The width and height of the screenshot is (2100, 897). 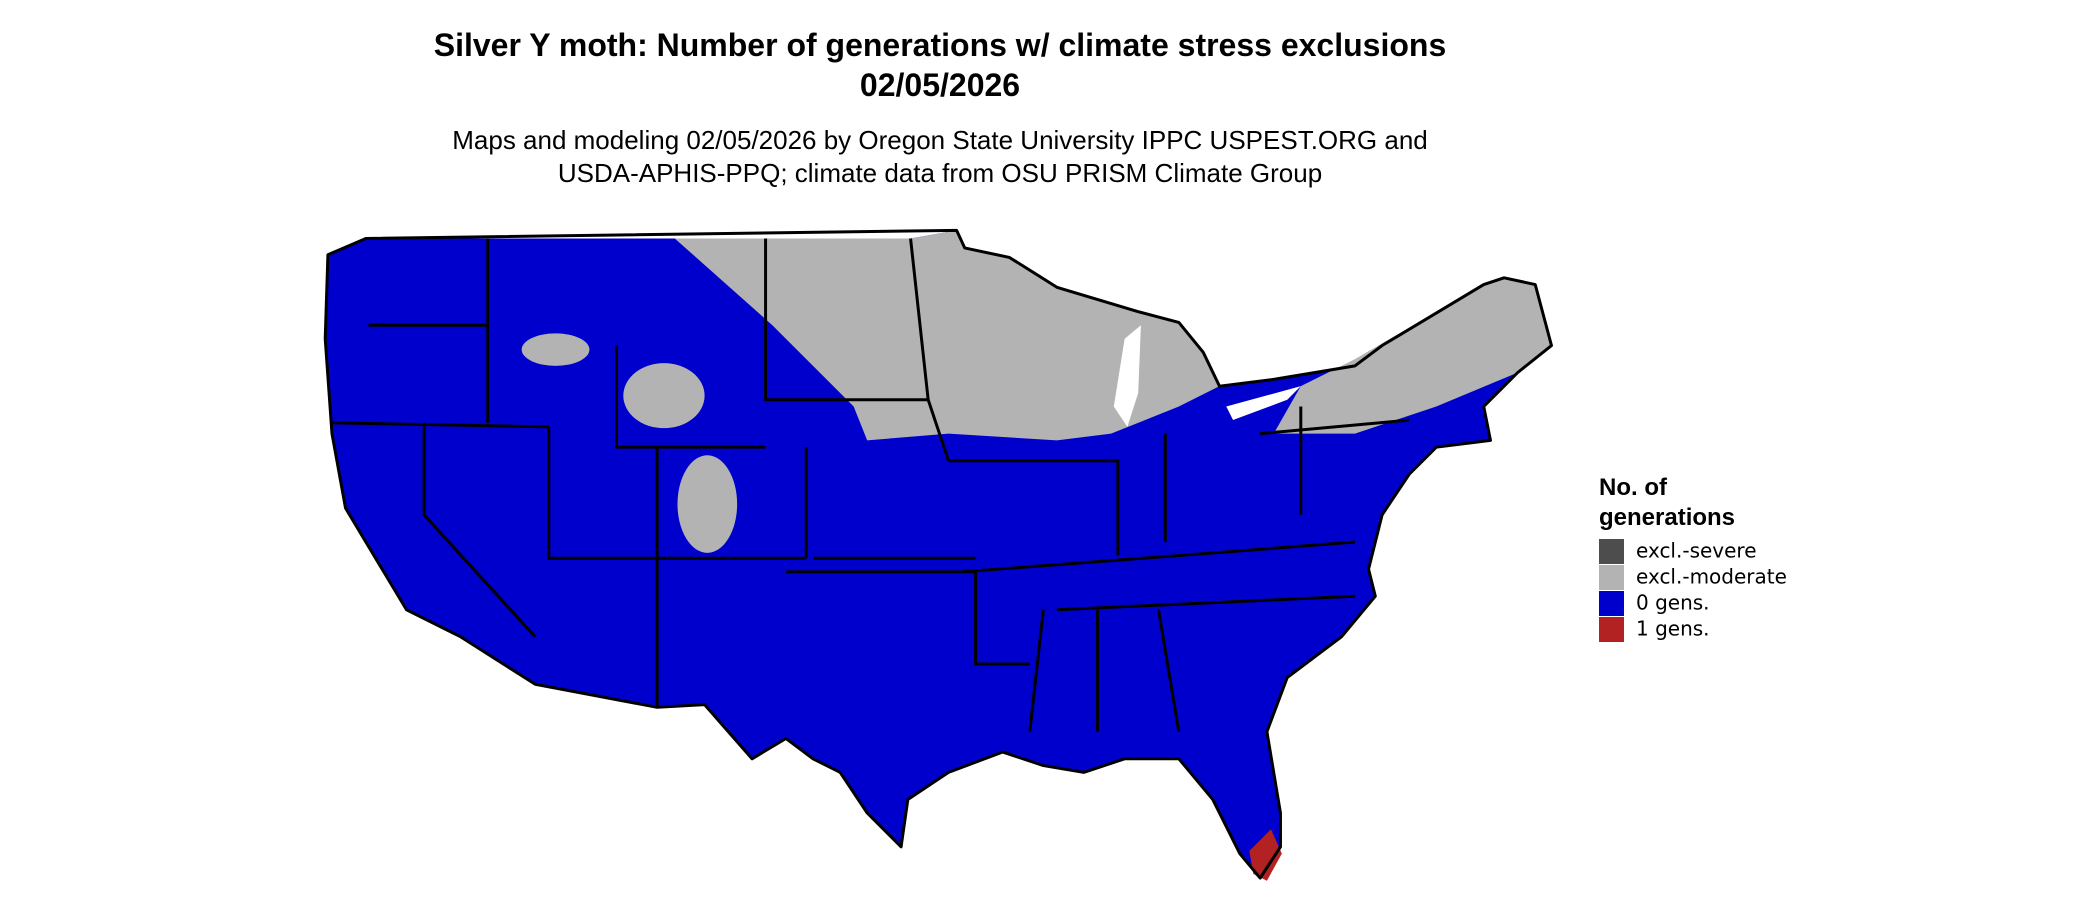 I want to click on region-1-gens, so click(x=1265, y=855).